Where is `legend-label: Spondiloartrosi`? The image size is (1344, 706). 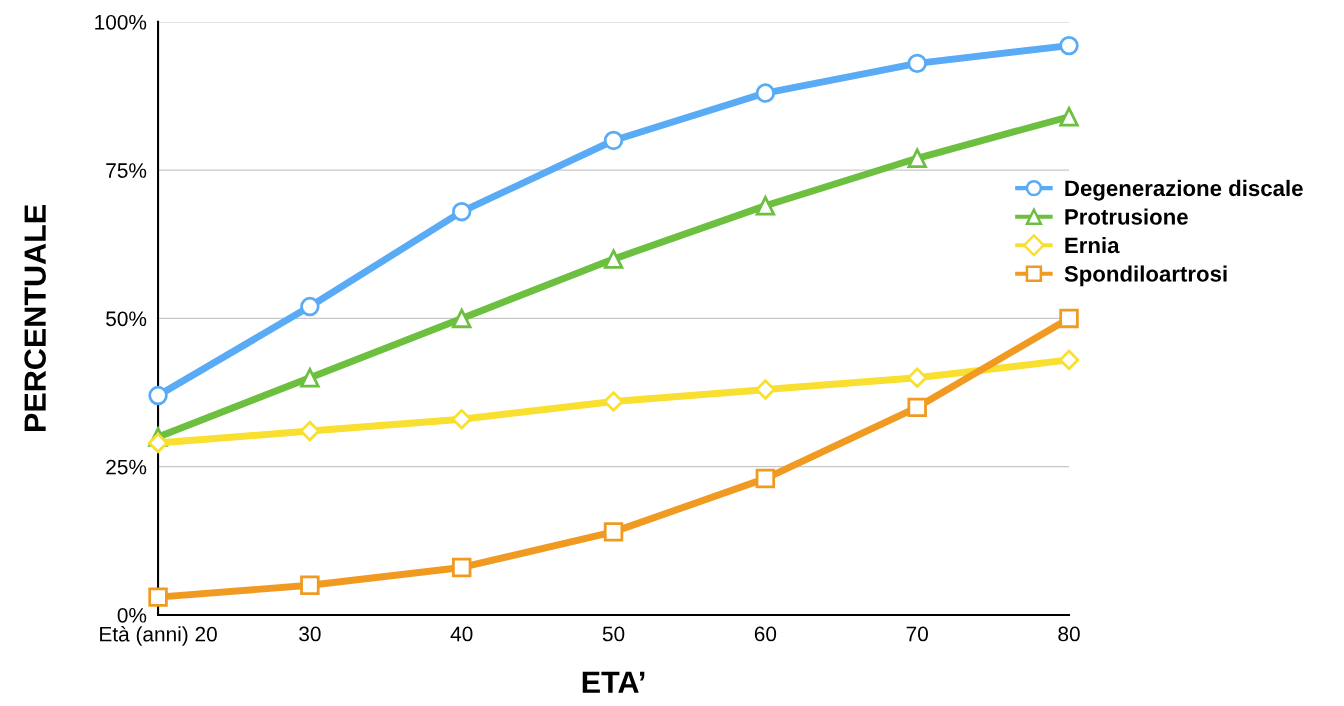
legend-label: Spondiloartrosi is located at coordinates (1145, 276).